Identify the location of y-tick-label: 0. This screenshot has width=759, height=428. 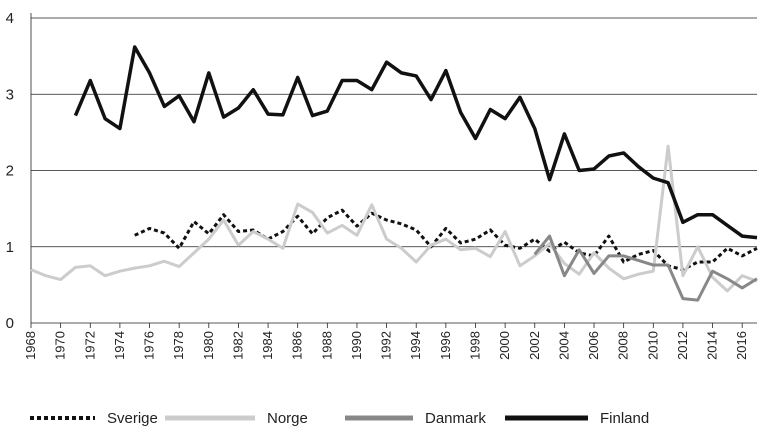
(10, 323).